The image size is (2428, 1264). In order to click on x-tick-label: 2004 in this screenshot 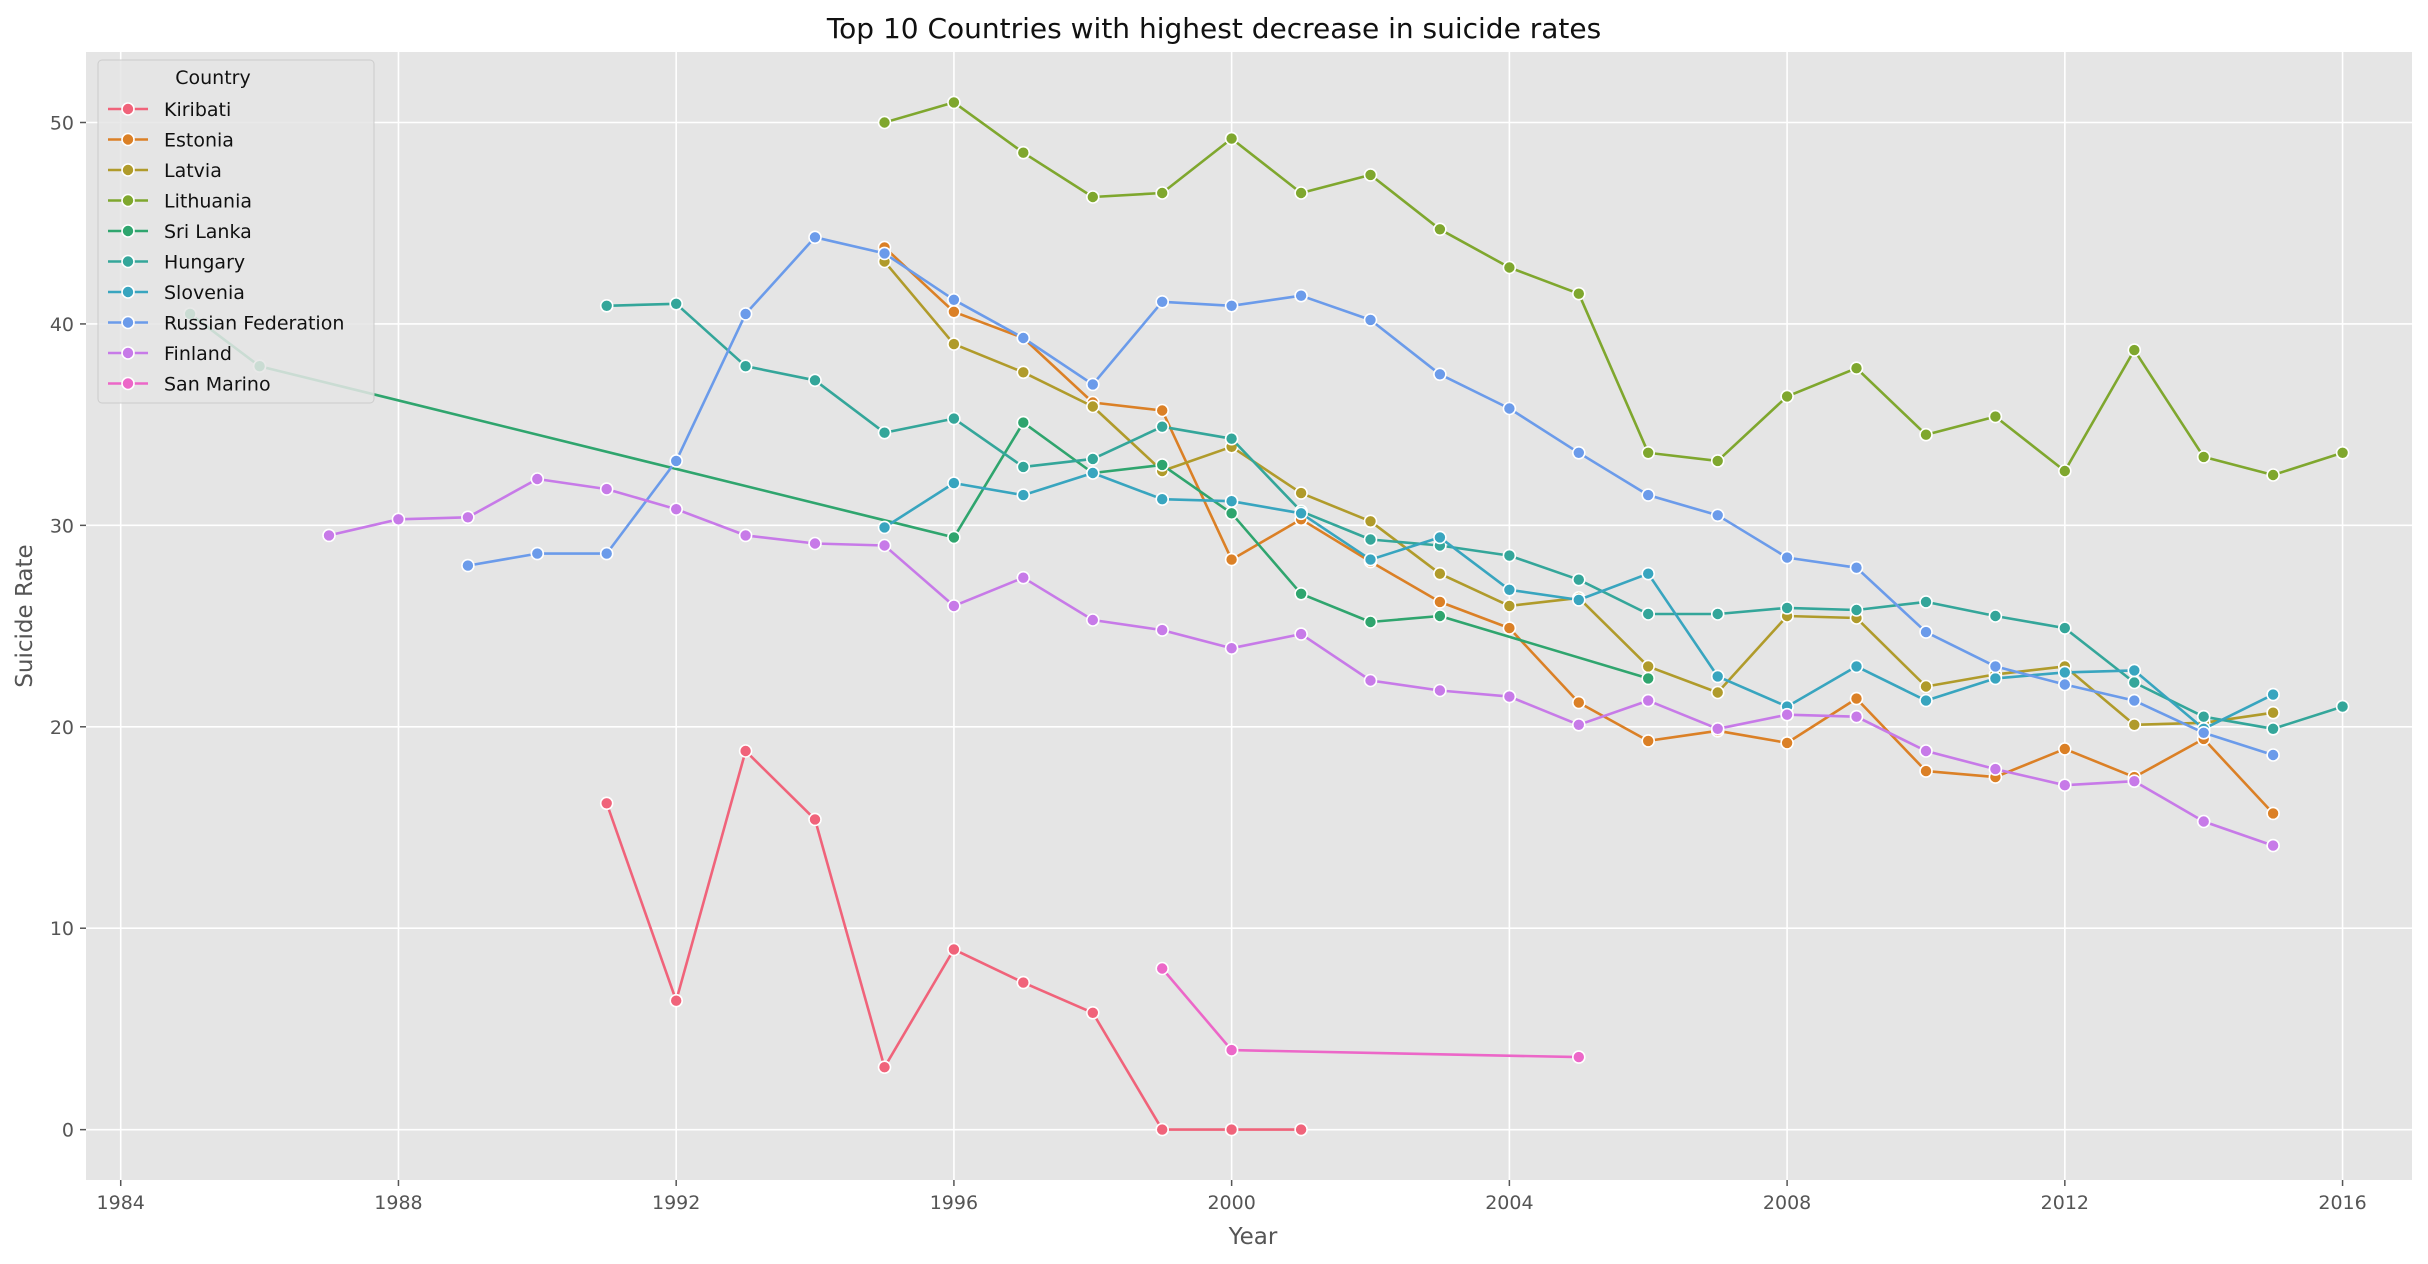, I will do `click(1509, 1203)`.